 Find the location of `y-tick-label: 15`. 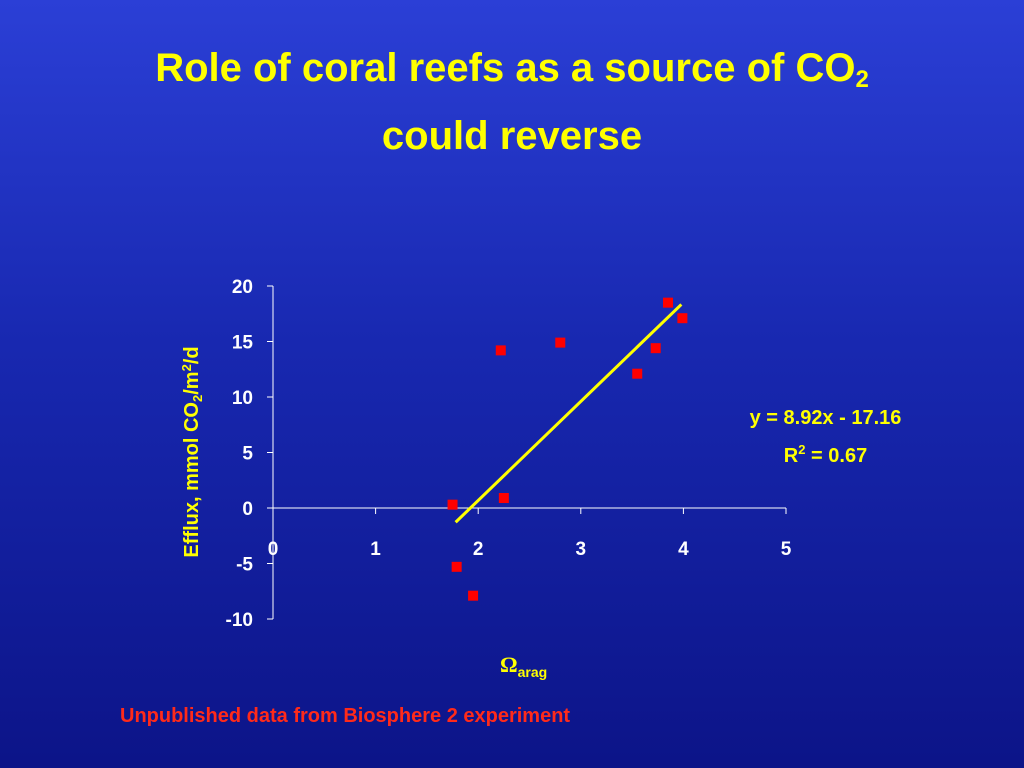

y-tick-label: 15 is located at coordinates (243, 343).